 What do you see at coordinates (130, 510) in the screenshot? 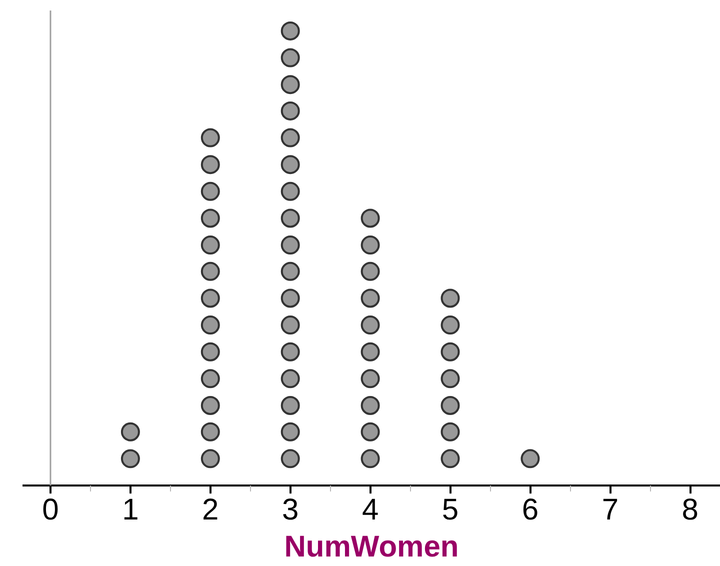
I see `x-tick-label: 1` at bounding box center [130, 510].